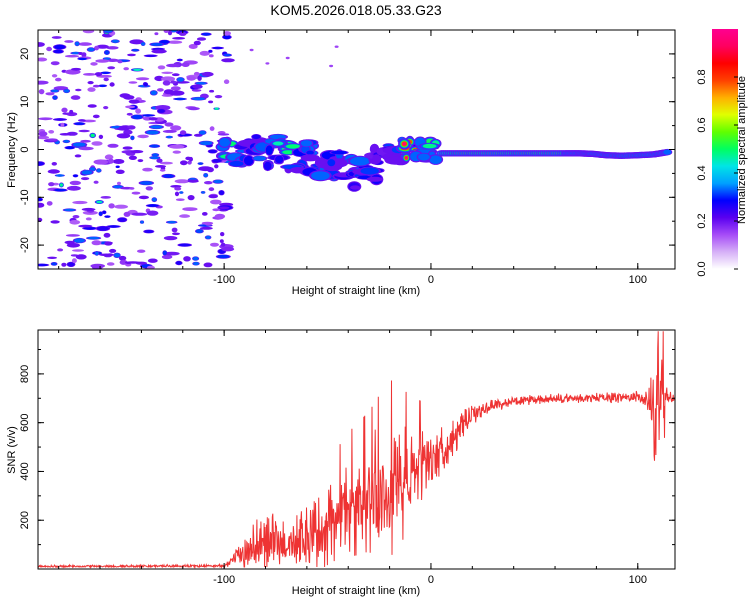 The width and height of the screenshot is (750, 600). Describe the element at coordinates (702, 76) in the screenshot. I see `colorbar-tick-label: 0.8` at that location.